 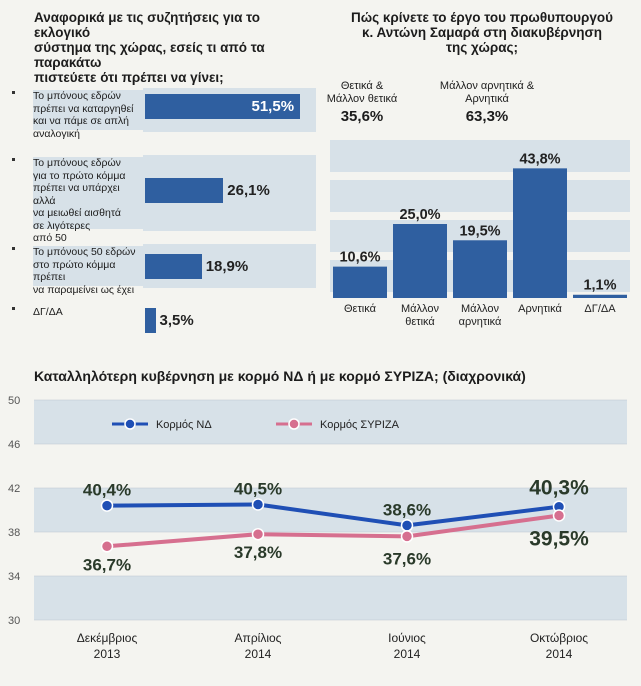 What do you see at coordinates (273, 106) in the screenshot?
I see `hb-value-label: 51,5%` at bounding box center [273, 106].